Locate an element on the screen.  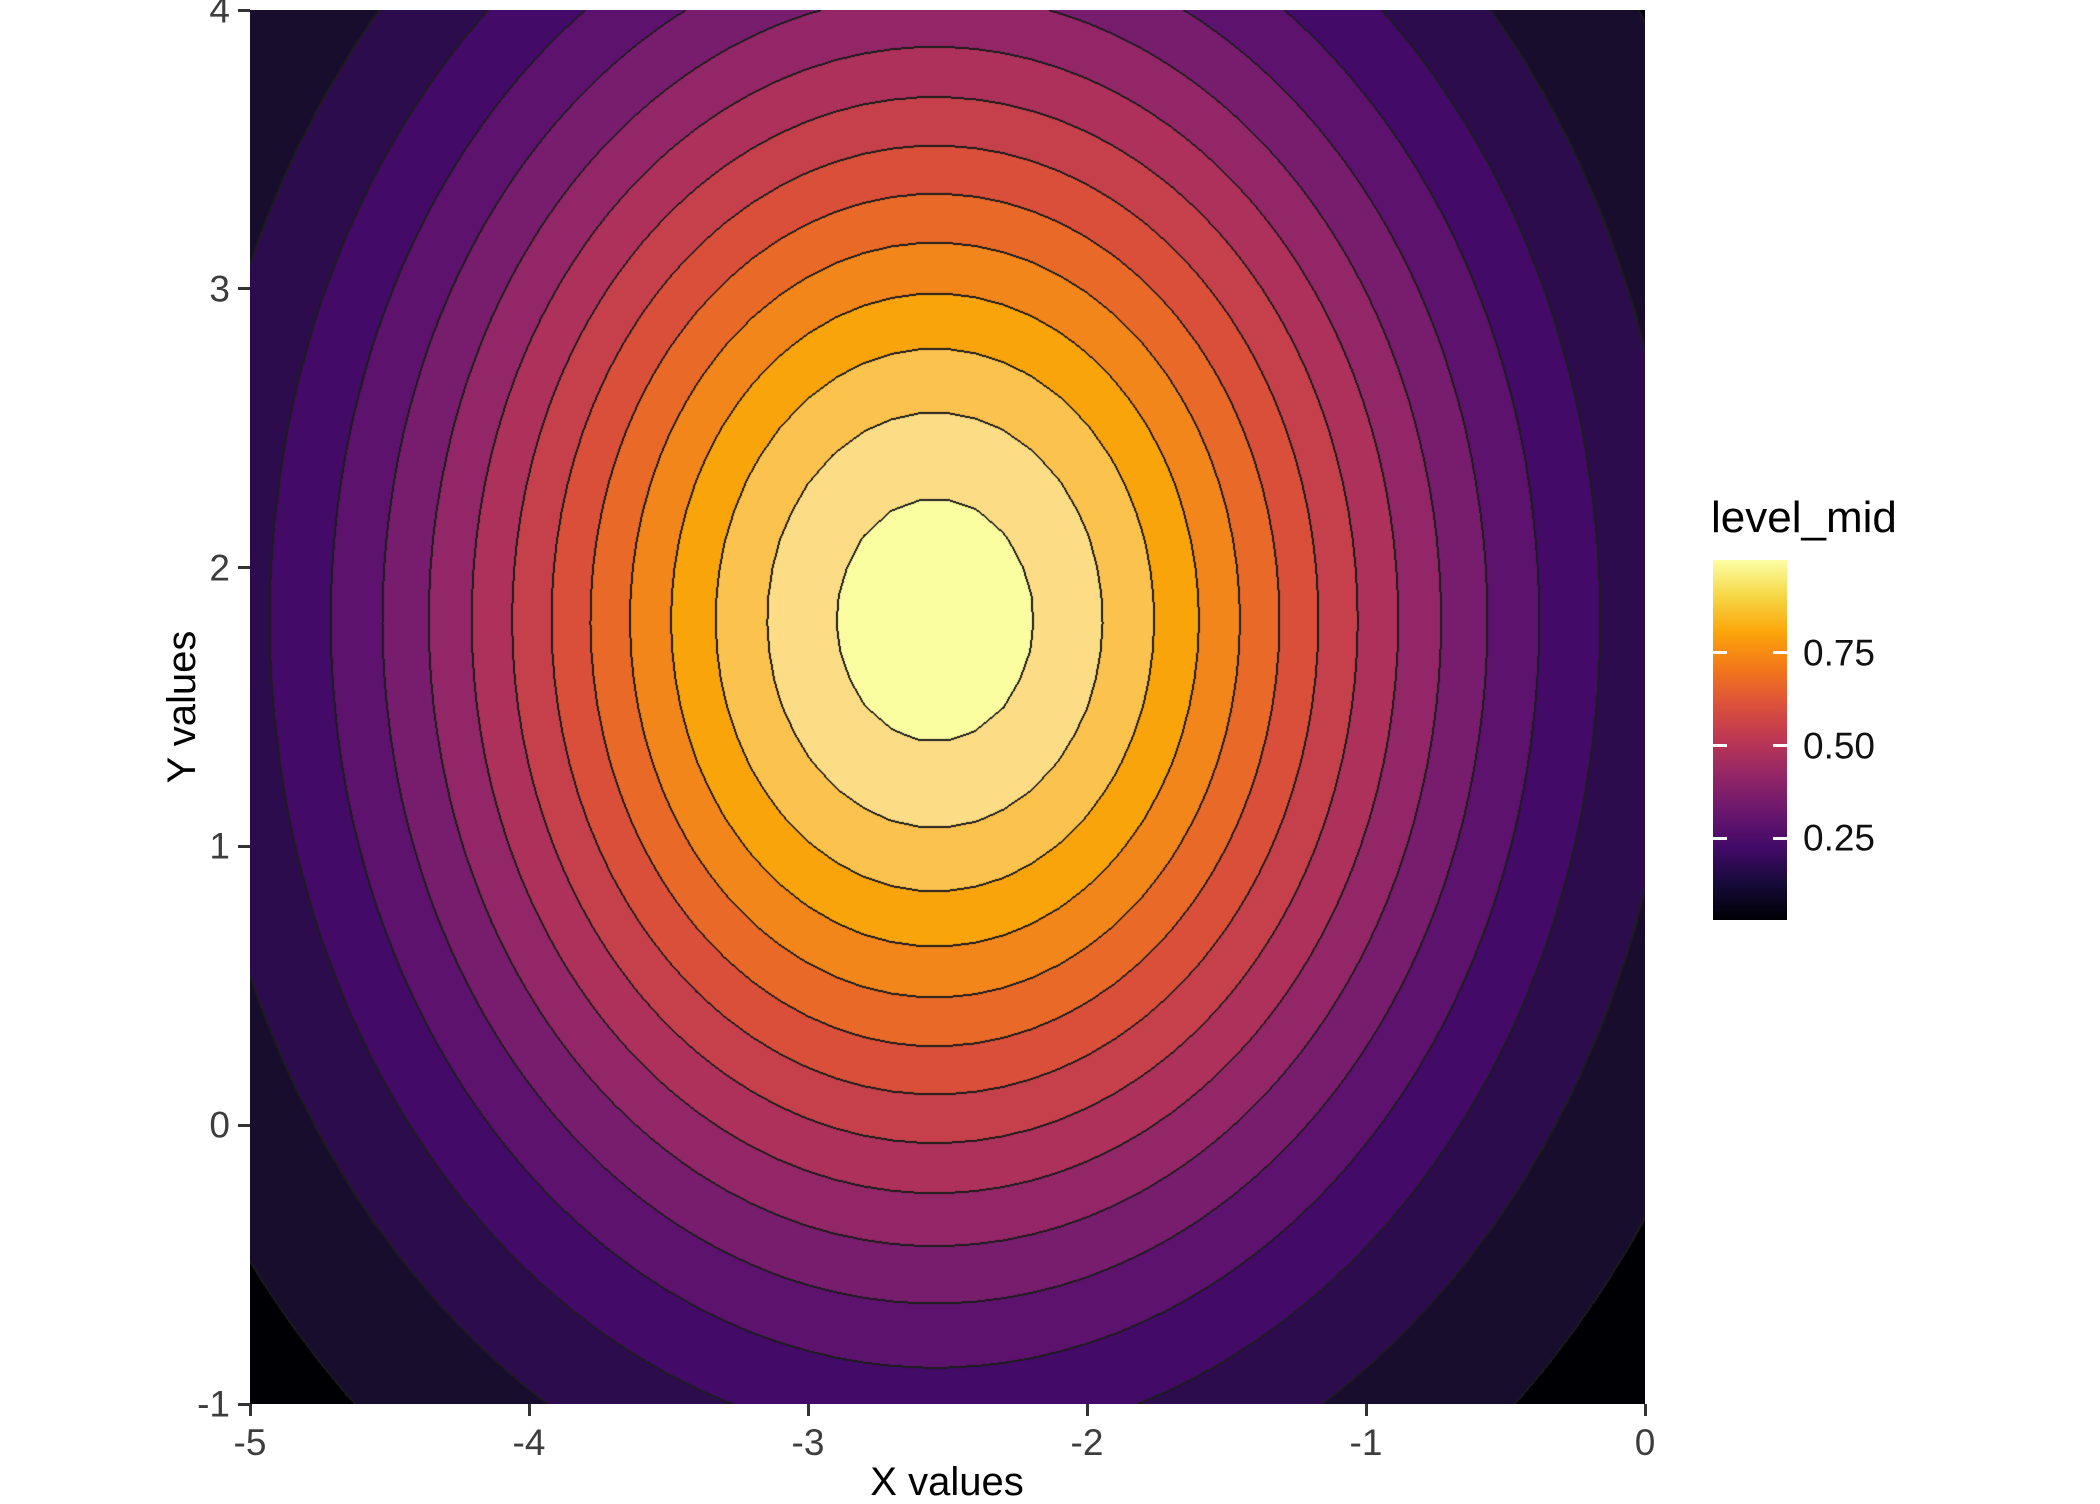
x-tick-label: -5 is located at coordinates (250, 1442).